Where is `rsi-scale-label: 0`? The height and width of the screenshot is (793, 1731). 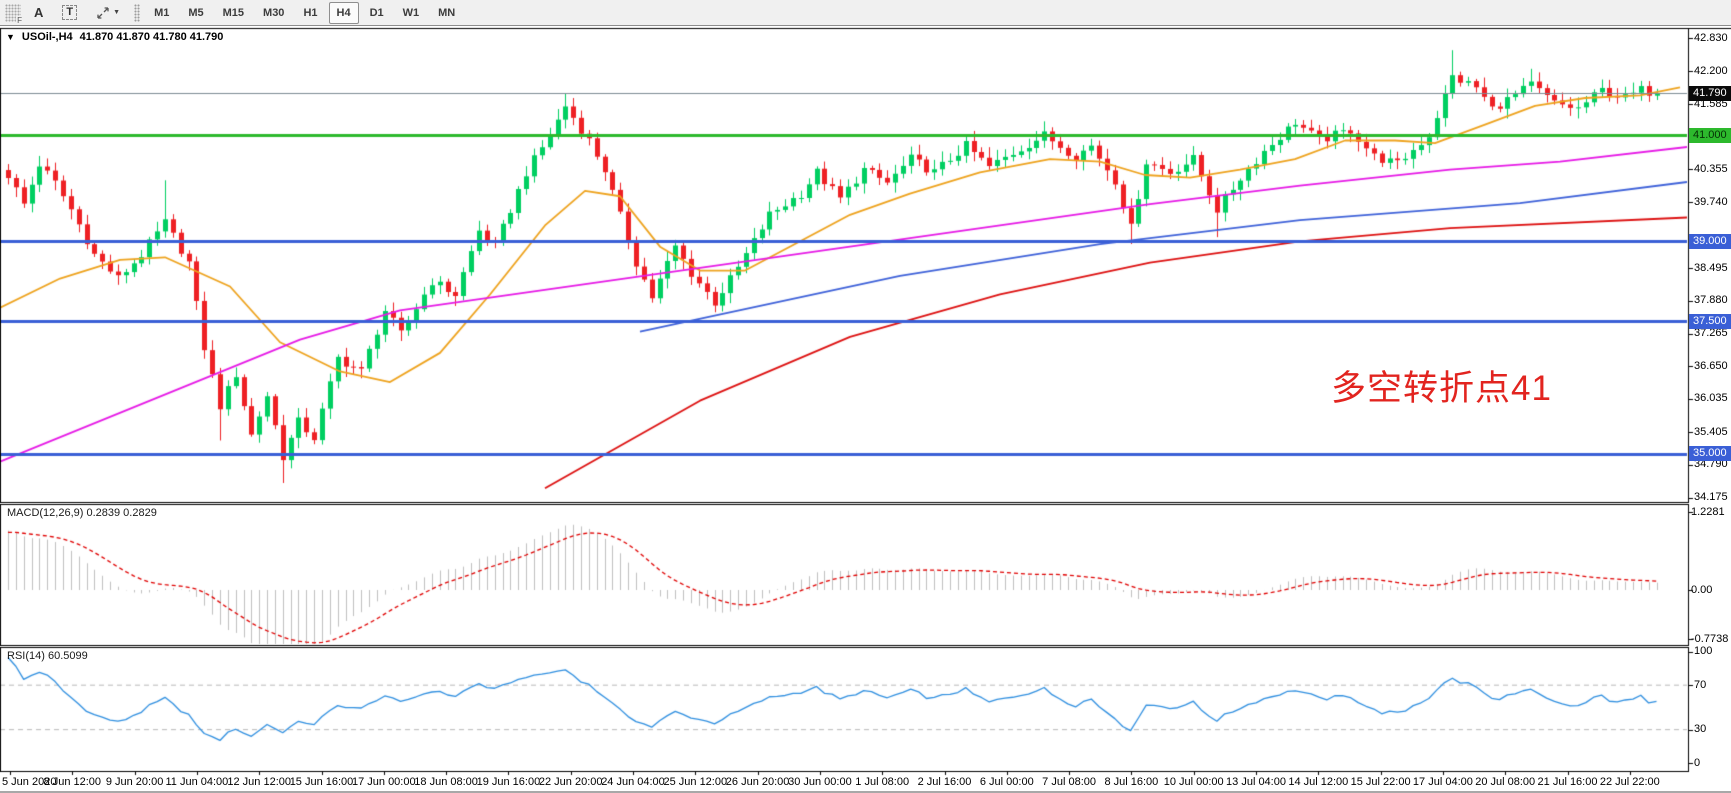
rsi-scale-label: 0 is located at coordinates (1697, 762).